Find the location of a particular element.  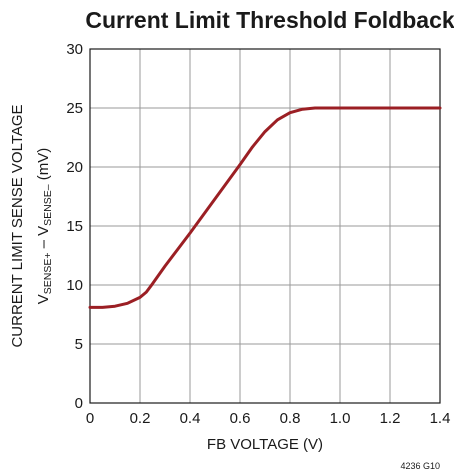

x-tick-label: 1.2 is located at coordinates (390, 418).